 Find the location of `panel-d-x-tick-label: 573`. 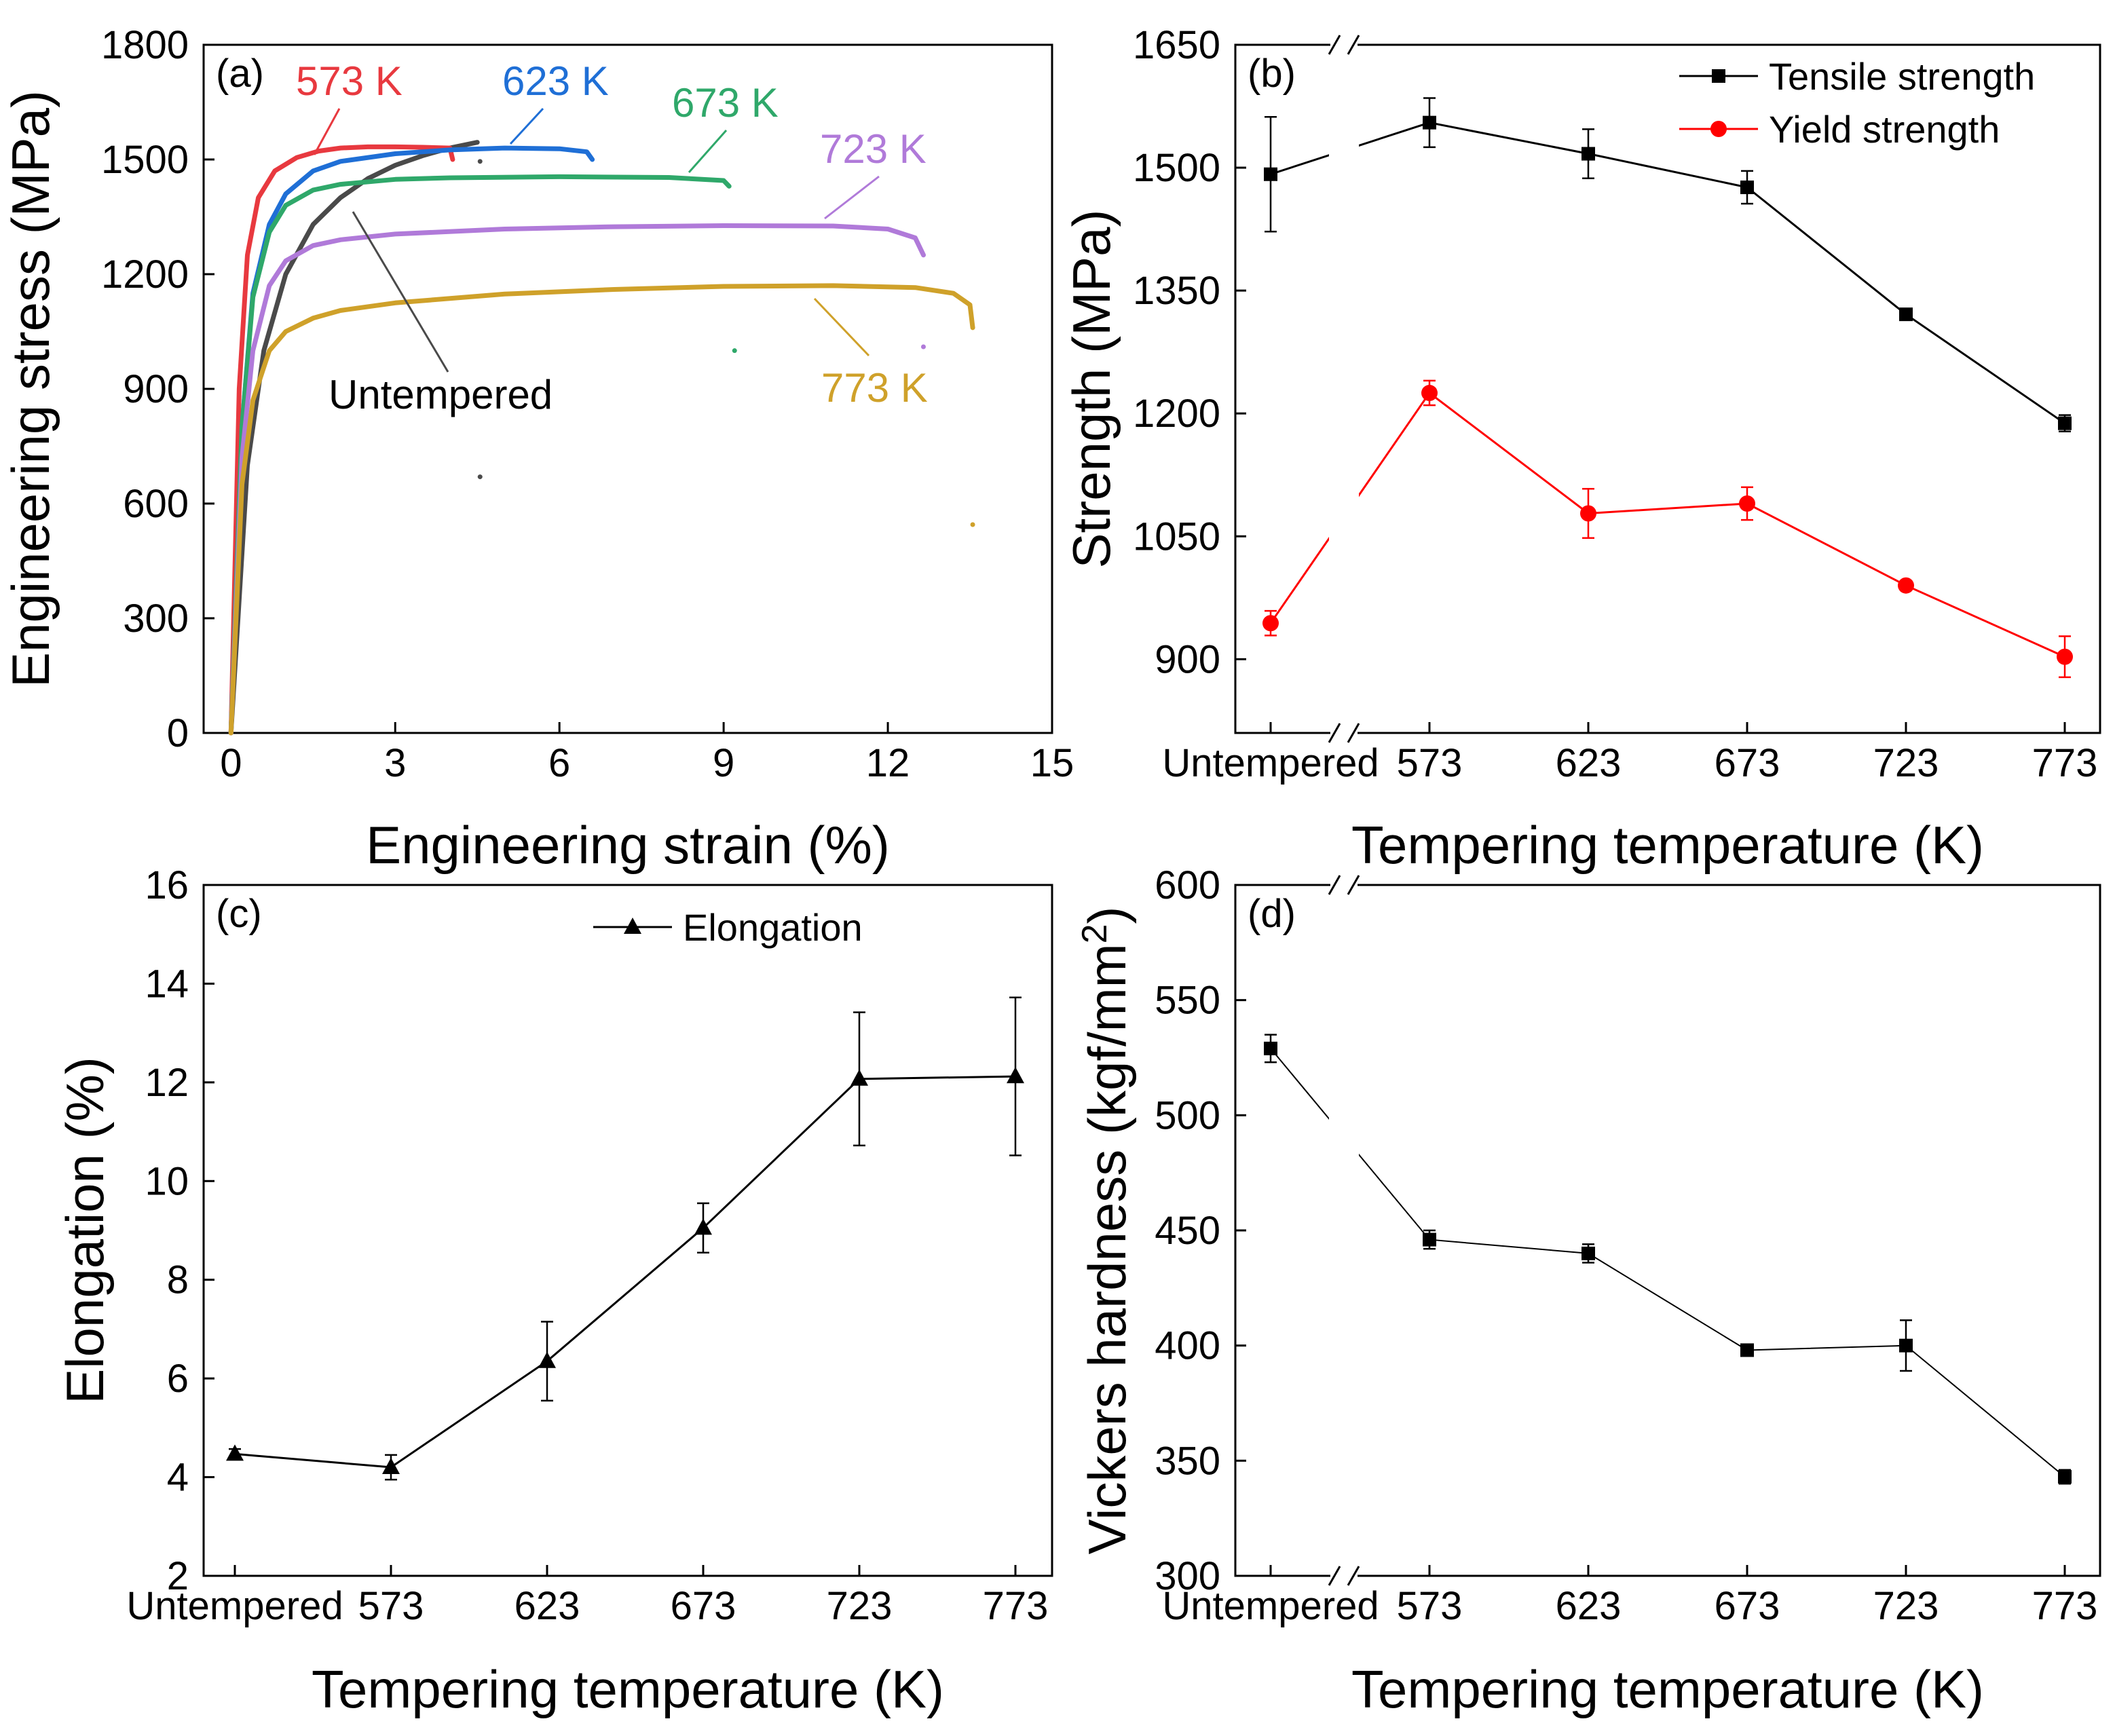

panel-d-x-tick-label: 573 is located at coordinates (1430, 1606).